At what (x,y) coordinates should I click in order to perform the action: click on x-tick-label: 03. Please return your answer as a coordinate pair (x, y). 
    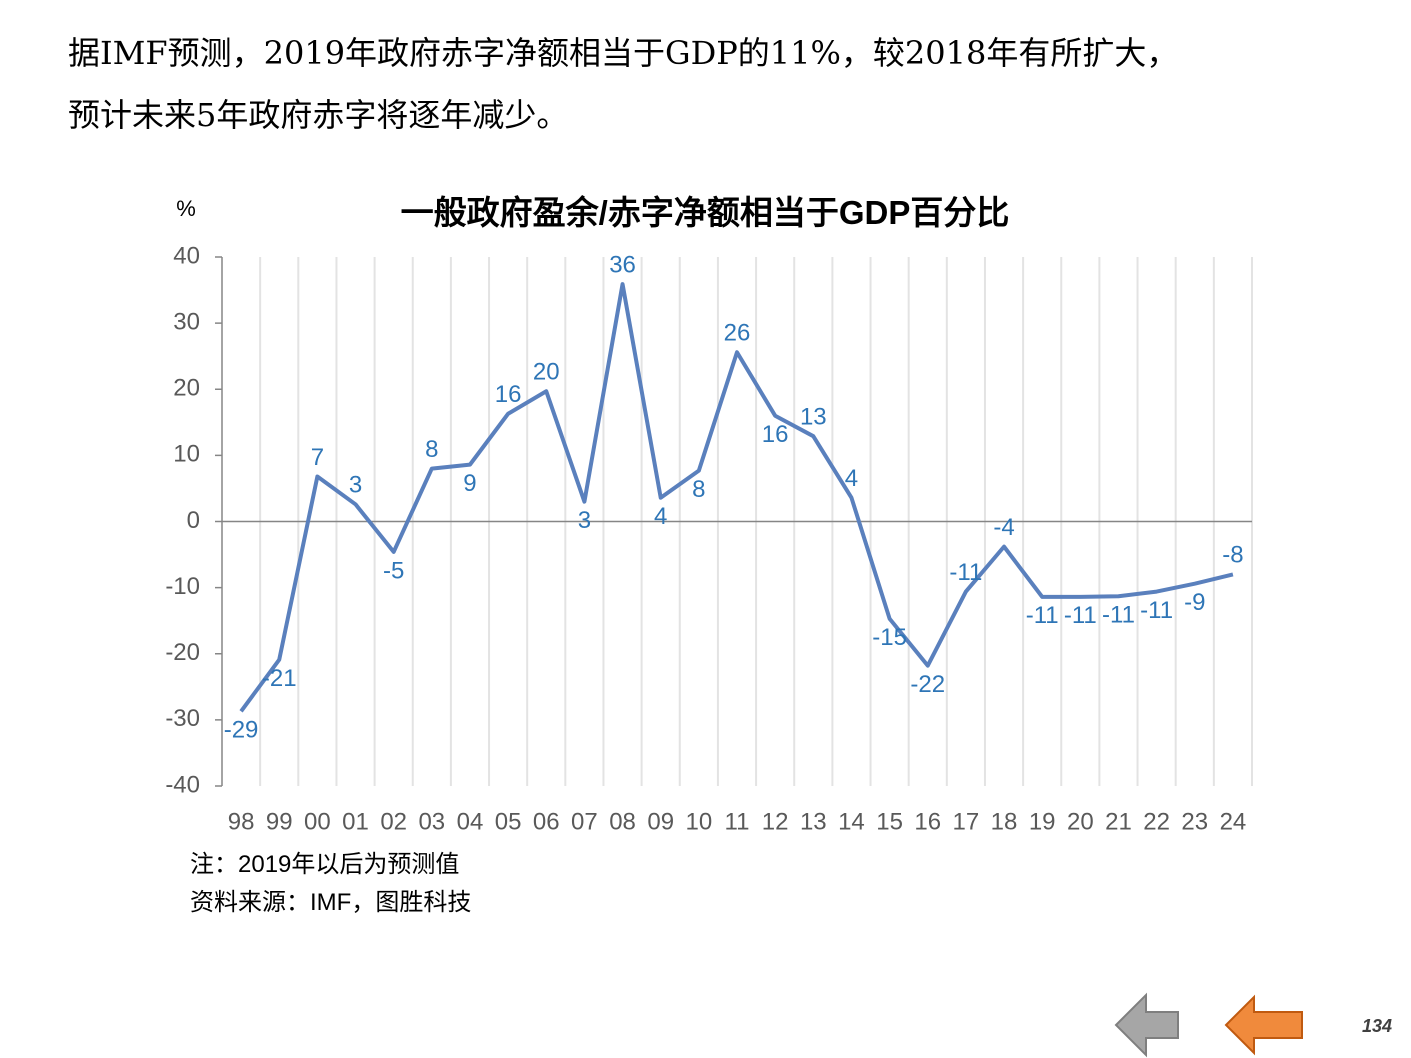
    Looking at the image, I should click on (431, 821).